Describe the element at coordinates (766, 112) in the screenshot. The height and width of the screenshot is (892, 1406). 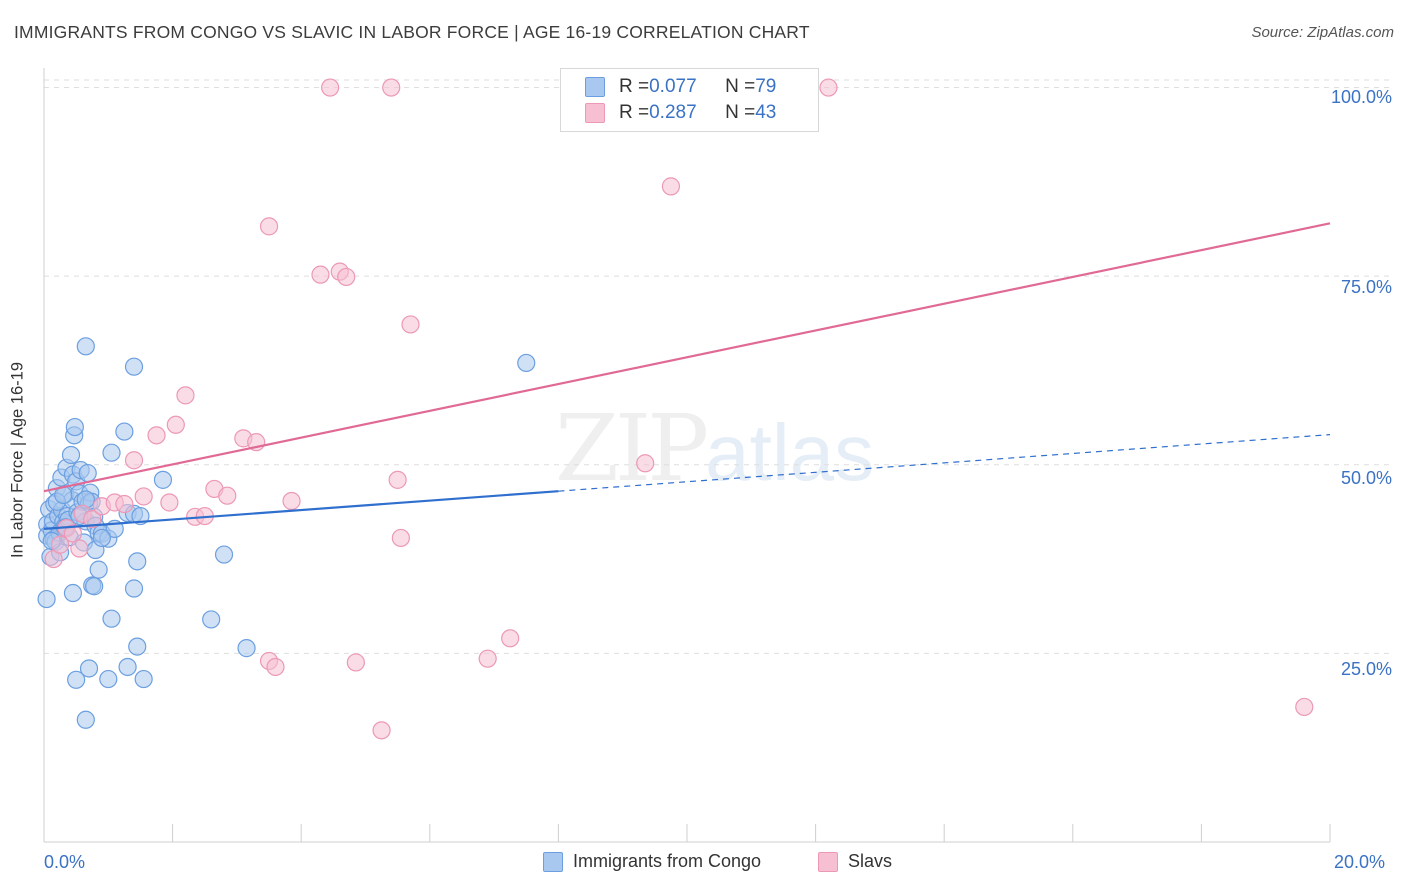
I see `legend-n-value: 43` at that location.